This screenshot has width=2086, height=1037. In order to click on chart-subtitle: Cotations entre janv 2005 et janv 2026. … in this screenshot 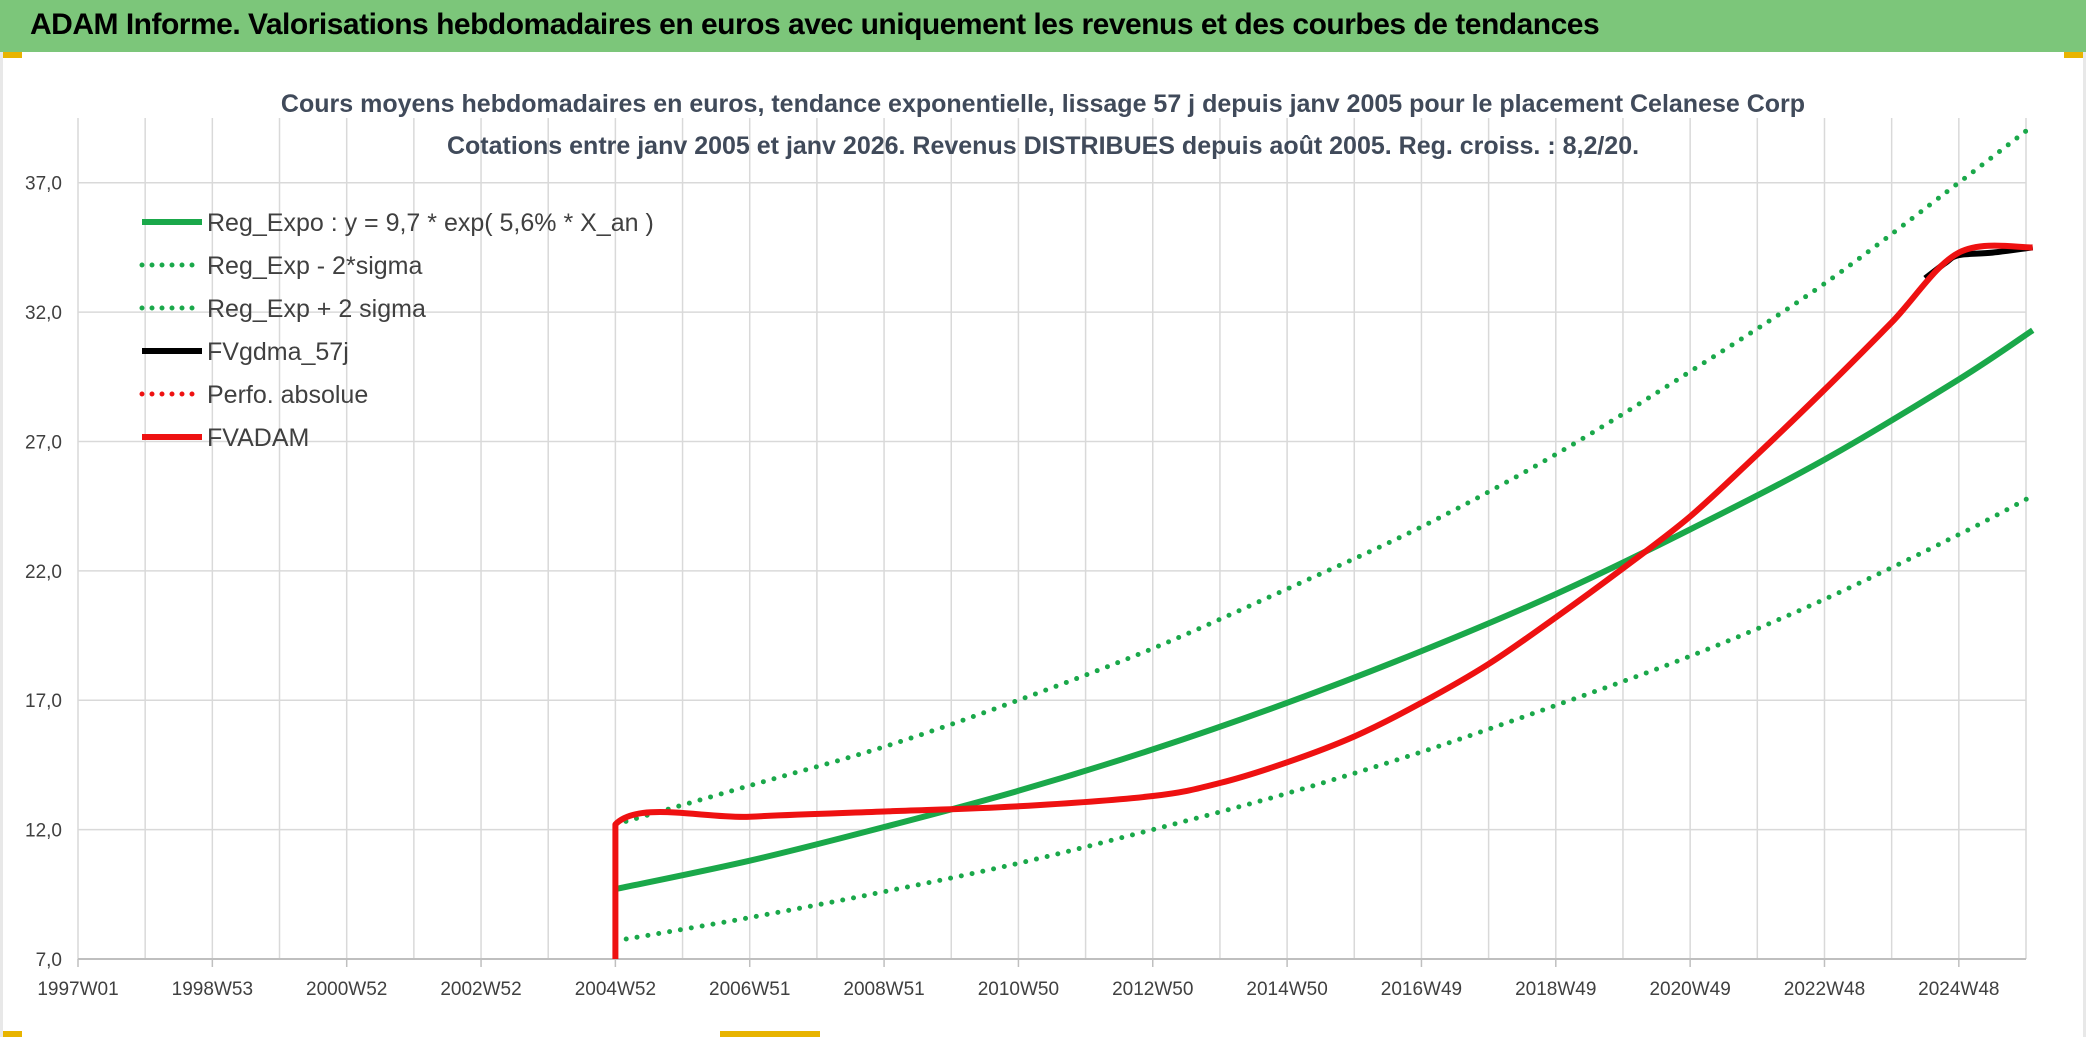, I will do `click(1043, 146)`.